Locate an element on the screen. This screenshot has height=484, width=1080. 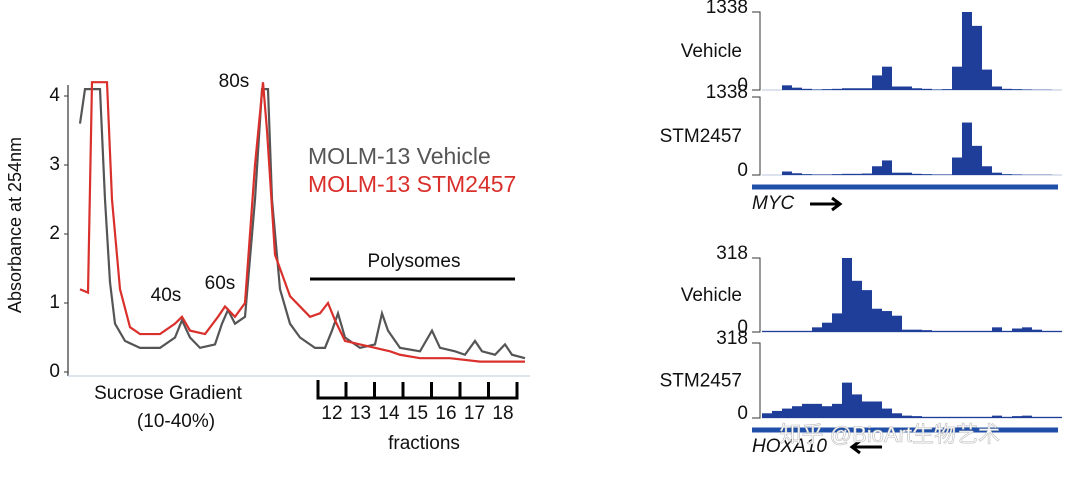
fraction-label: 13 is located at coordinates (360, 413).